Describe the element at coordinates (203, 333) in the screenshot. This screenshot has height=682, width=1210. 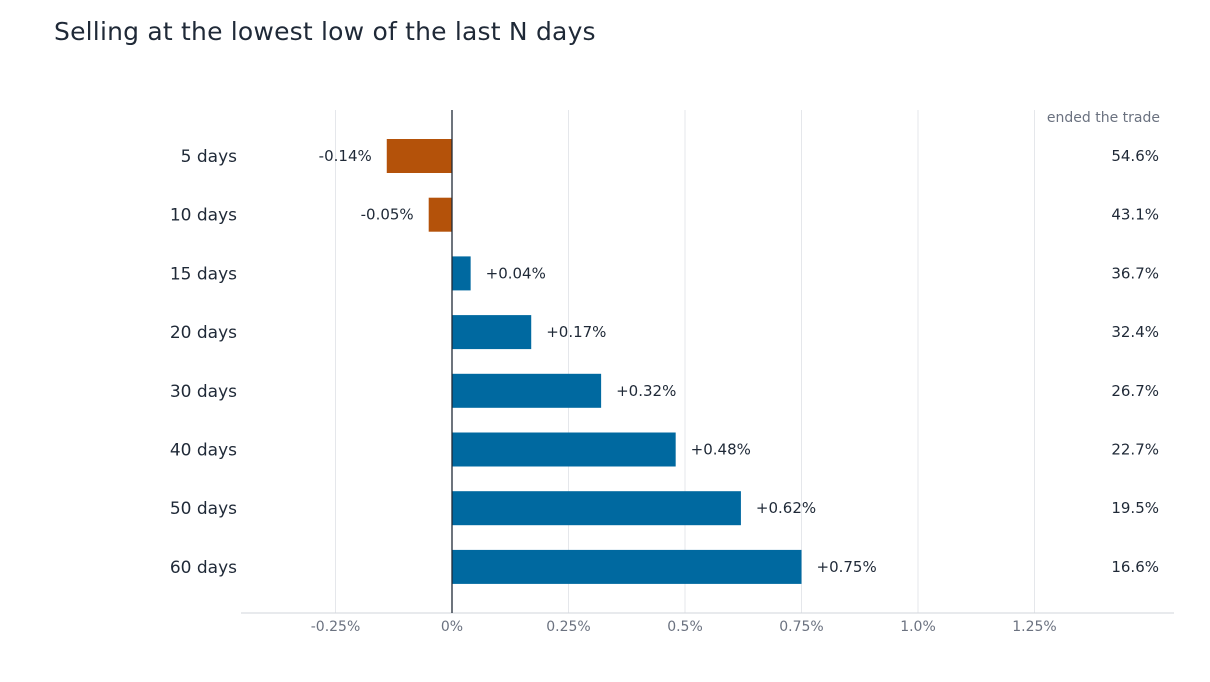
I see `category-label: 20 days` at that location.